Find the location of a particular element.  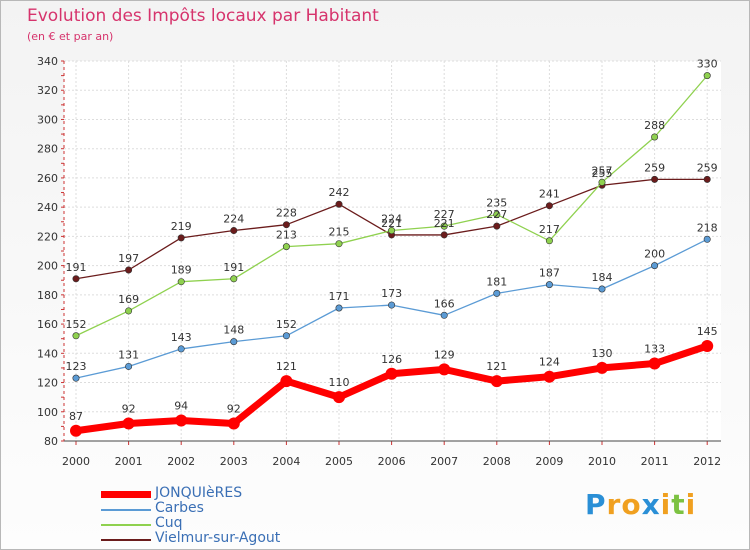

data-label: 173 is located at coordinates (391, 293).